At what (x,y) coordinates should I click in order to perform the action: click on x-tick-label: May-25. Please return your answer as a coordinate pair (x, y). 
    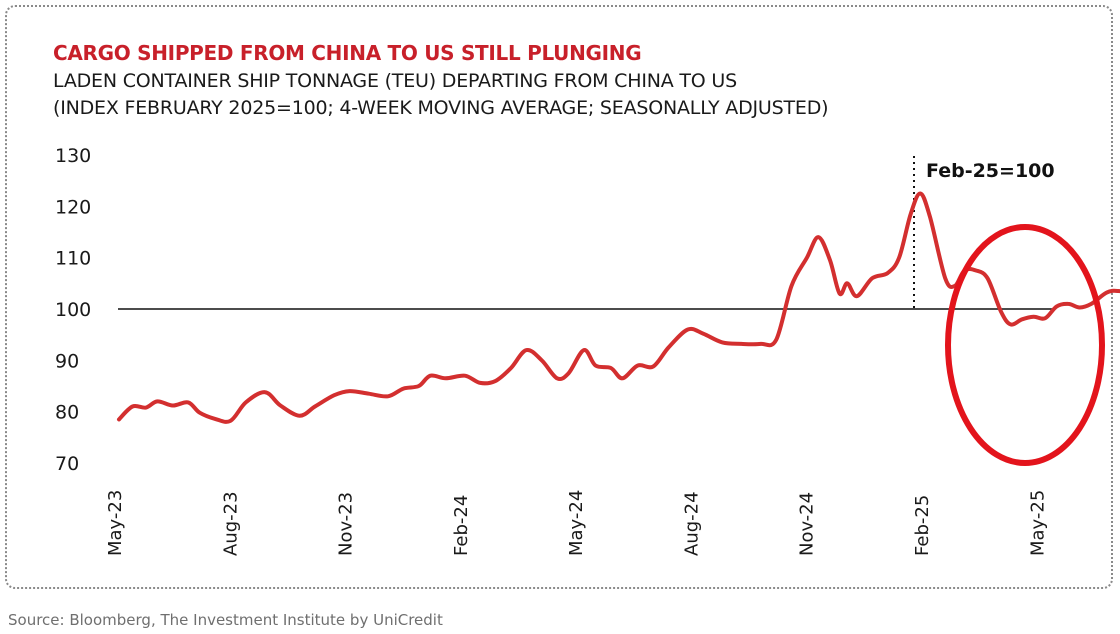
    Looking at the image, I should click on (1037, 523).